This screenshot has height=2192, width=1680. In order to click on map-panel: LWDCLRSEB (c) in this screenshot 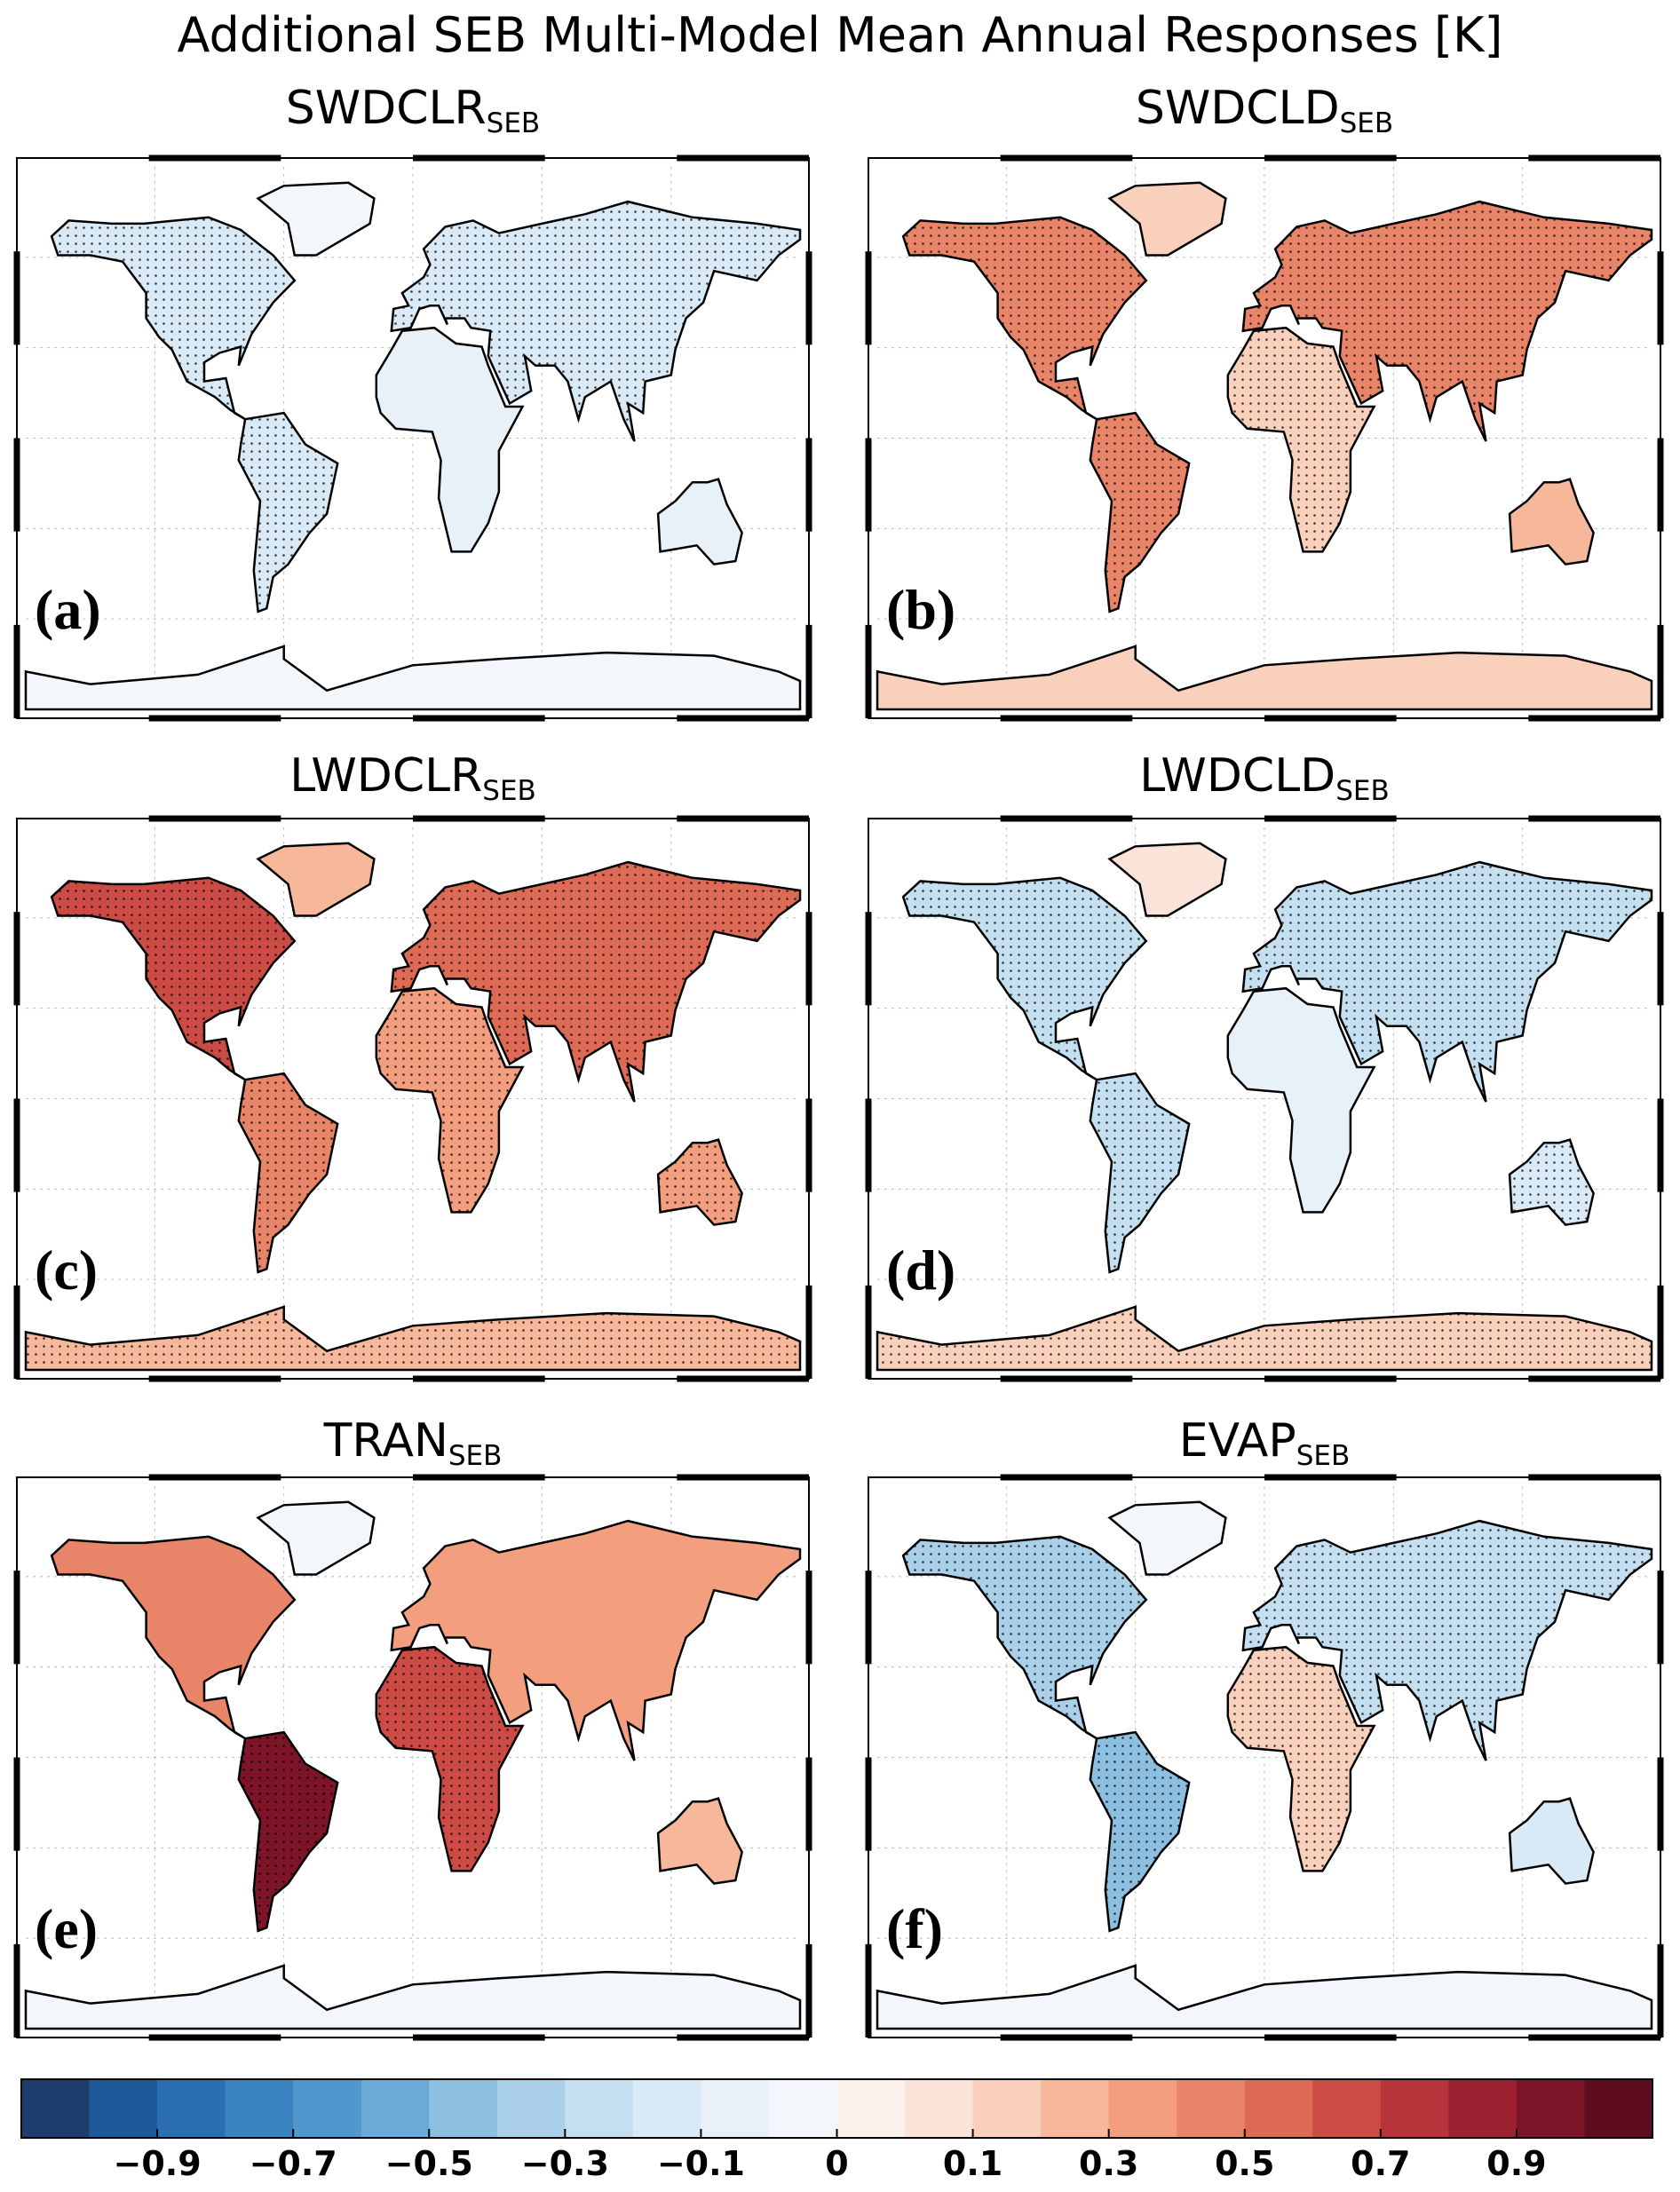, I will do `click(412, 1065)`.